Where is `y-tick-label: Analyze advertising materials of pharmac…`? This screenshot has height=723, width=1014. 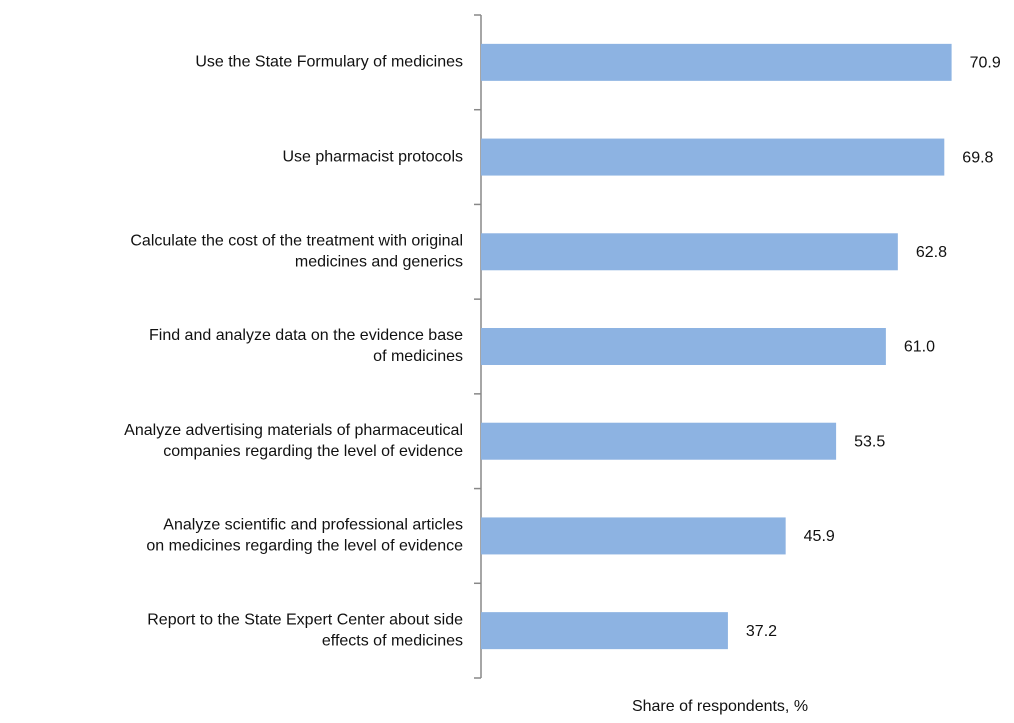
y-tick-label: Analyze advertising materials of pharmac… is located at coordinates (293, 430).